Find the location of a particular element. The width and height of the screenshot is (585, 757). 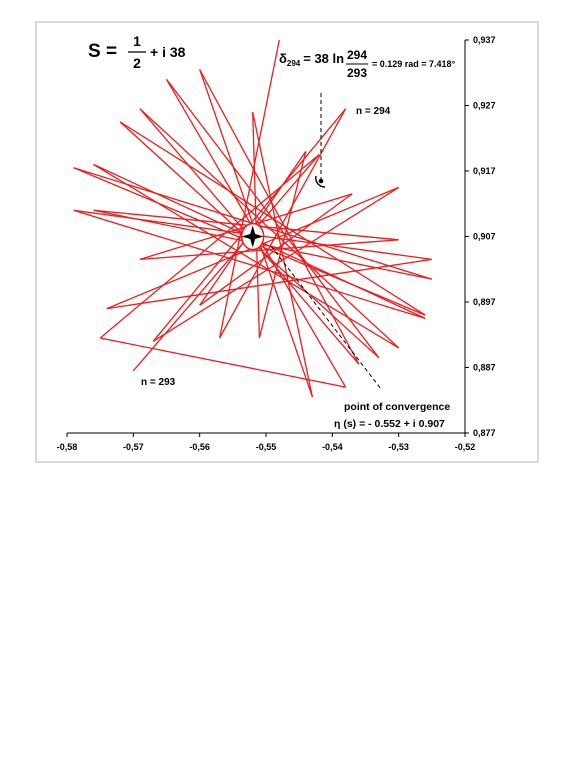

delta-result: = 0.129 rad = 7.418° is located at coordinates (414, 64).